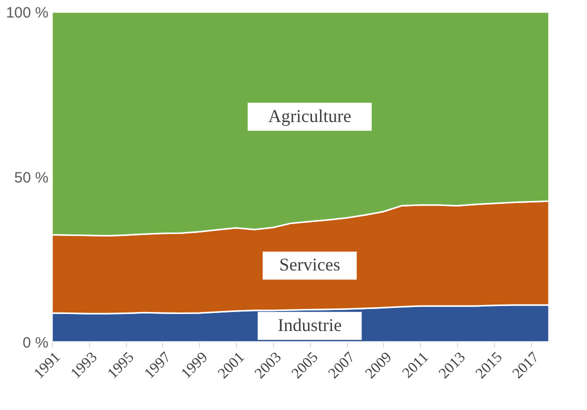 This screenshot has height=410, width=587. What do you see at coordinates (31, 178) in the screenshot?
I see `y-tick-label: 50 %` at bounding box center [31, 178].